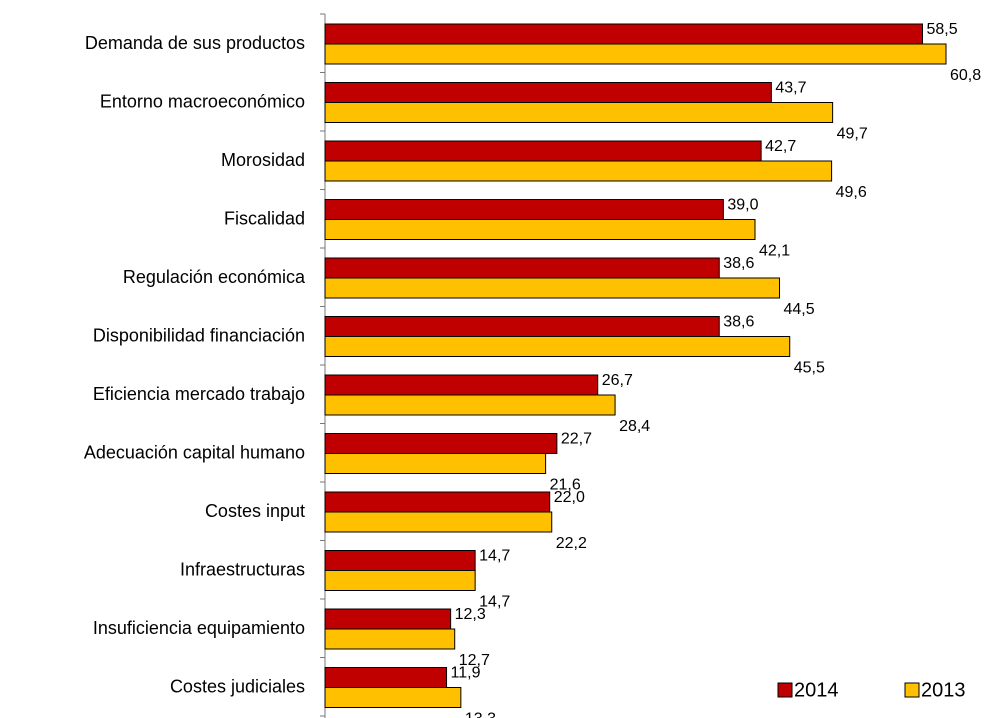 This screenshot has width=1000, height=718. I want to click on category-label: Costes input, so click(255, 511).